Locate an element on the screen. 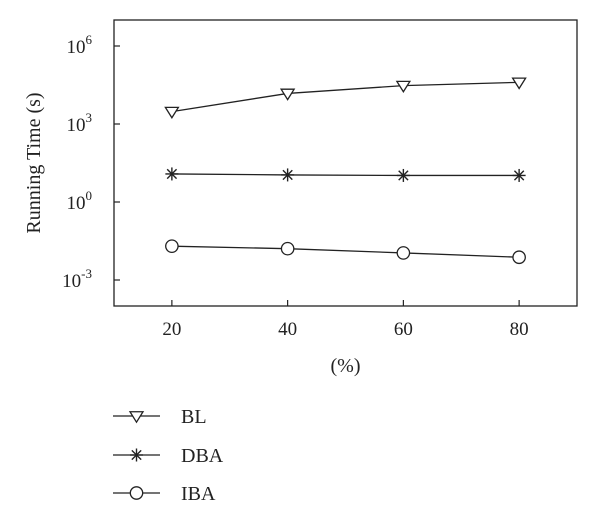 The height and width of the screenshot is (520, 600). series-bl is located at coordinates (345, 98).